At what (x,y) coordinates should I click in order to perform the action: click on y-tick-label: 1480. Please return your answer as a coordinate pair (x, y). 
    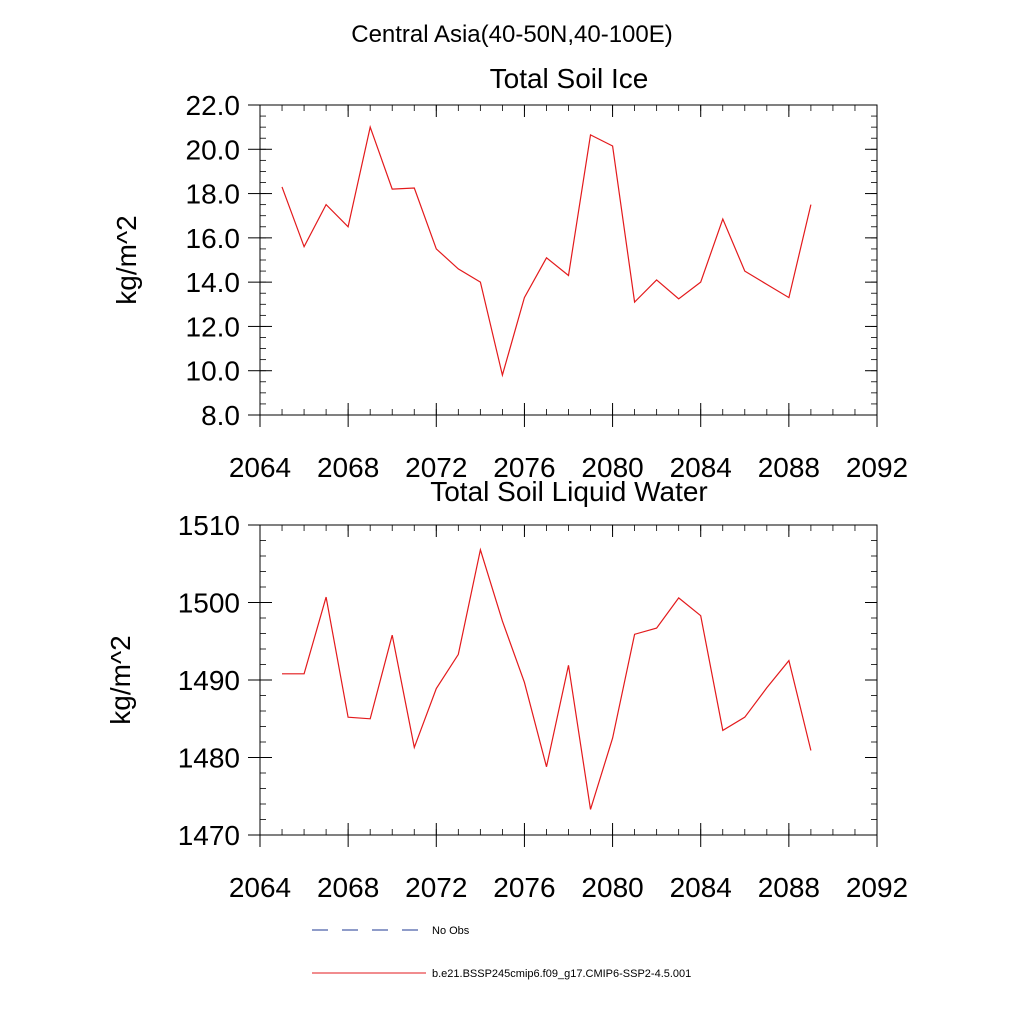
    Looking at the image, I should click on (209, 758).